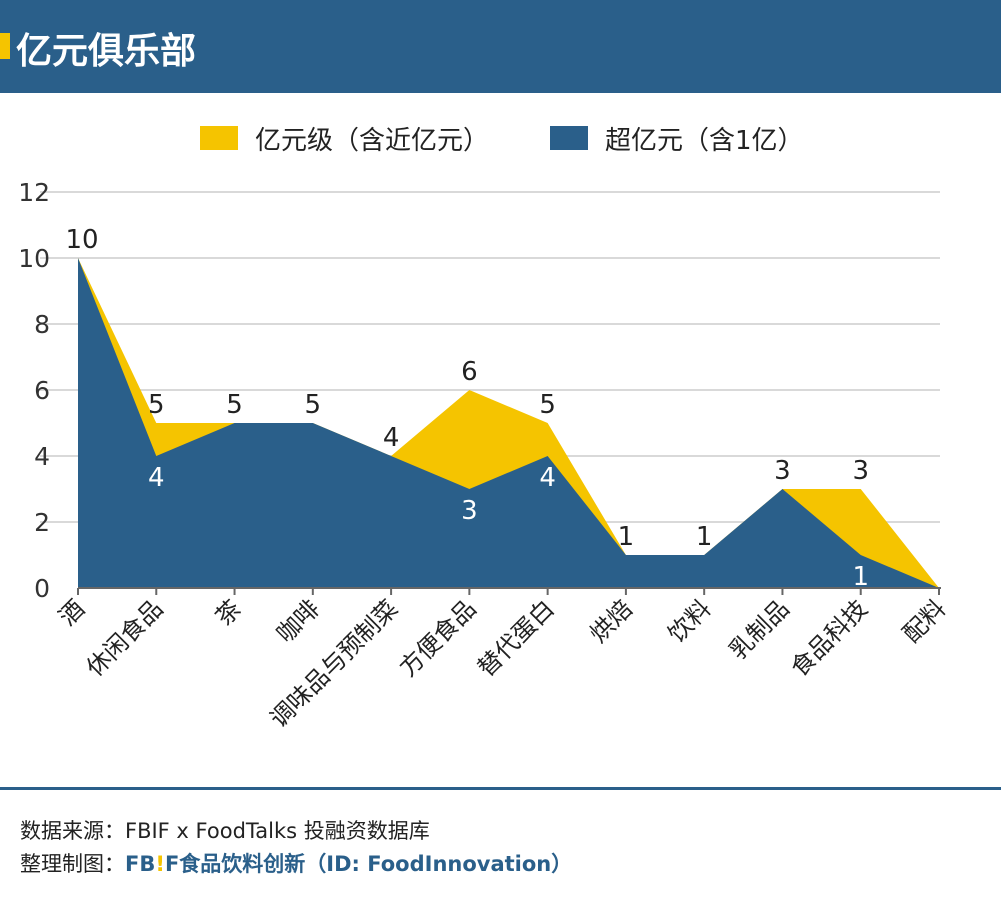  I want to click on chart-legend: 亿元级（含近亿元） 超亿元（含1亿）, so click(500, 138).